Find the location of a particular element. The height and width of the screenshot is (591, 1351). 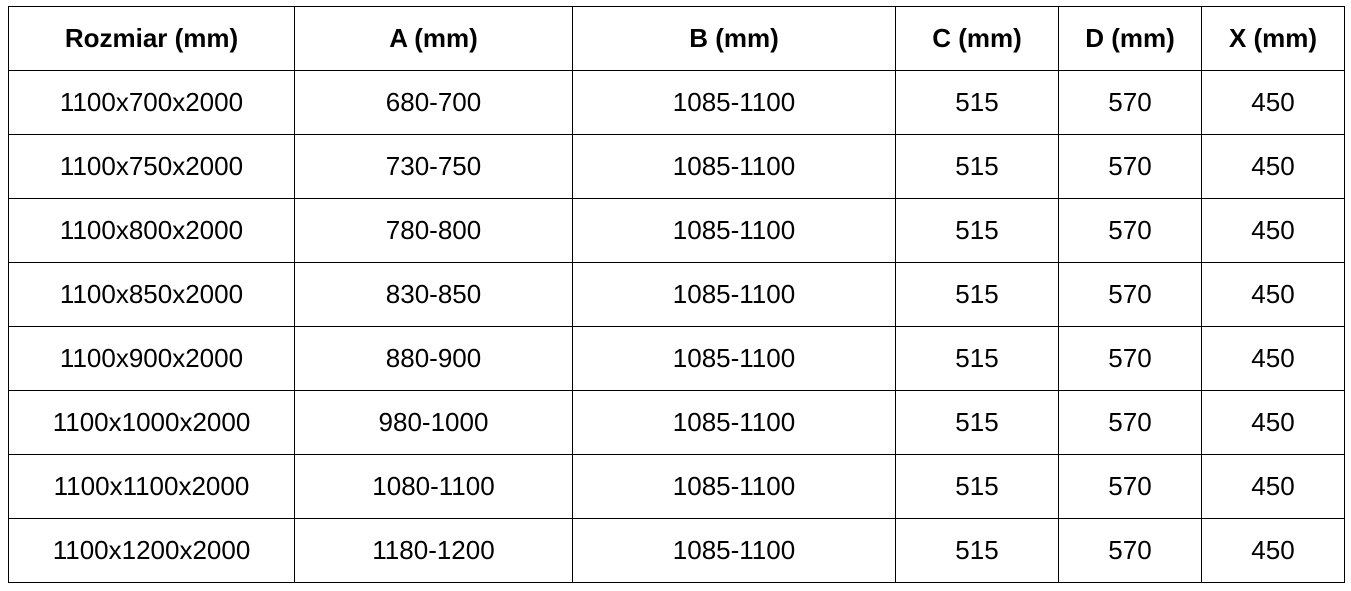

table-row: 1100x1000x2000 980-1000 1085-1100 515 570 450 is located at coordinates (676, 422).